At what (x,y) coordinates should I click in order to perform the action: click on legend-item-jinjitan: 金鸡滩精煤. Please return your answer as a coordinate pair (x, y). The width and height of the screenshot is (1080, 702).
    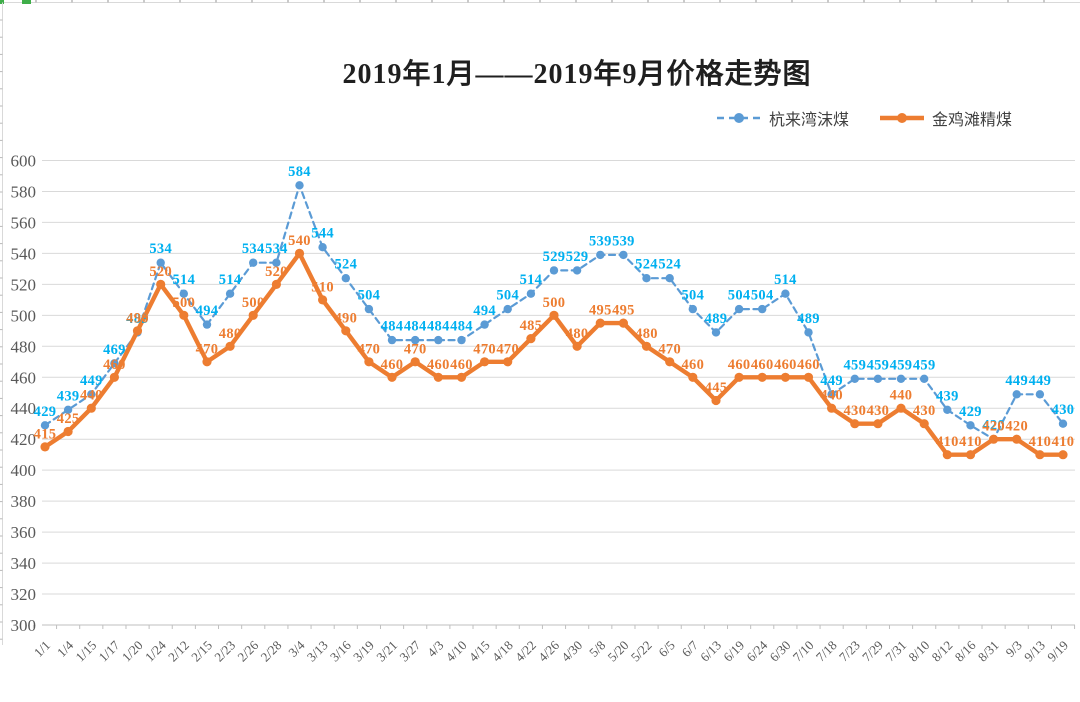
    Looking at the image, I should click on (945, 118).